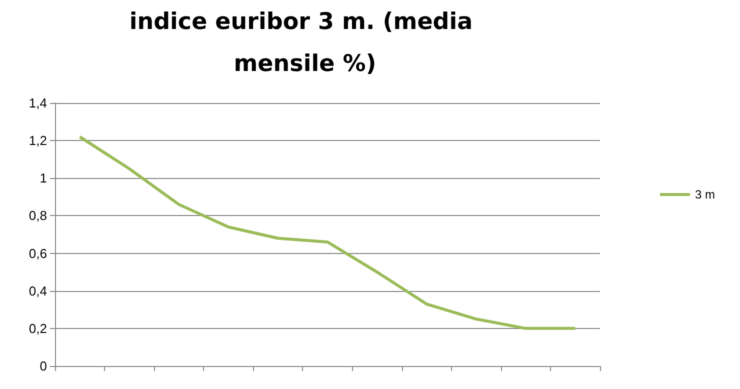  Describe the element at coordinates (37, 290) in the screenshot. I see `y-tick-label: 0,4` at that location.